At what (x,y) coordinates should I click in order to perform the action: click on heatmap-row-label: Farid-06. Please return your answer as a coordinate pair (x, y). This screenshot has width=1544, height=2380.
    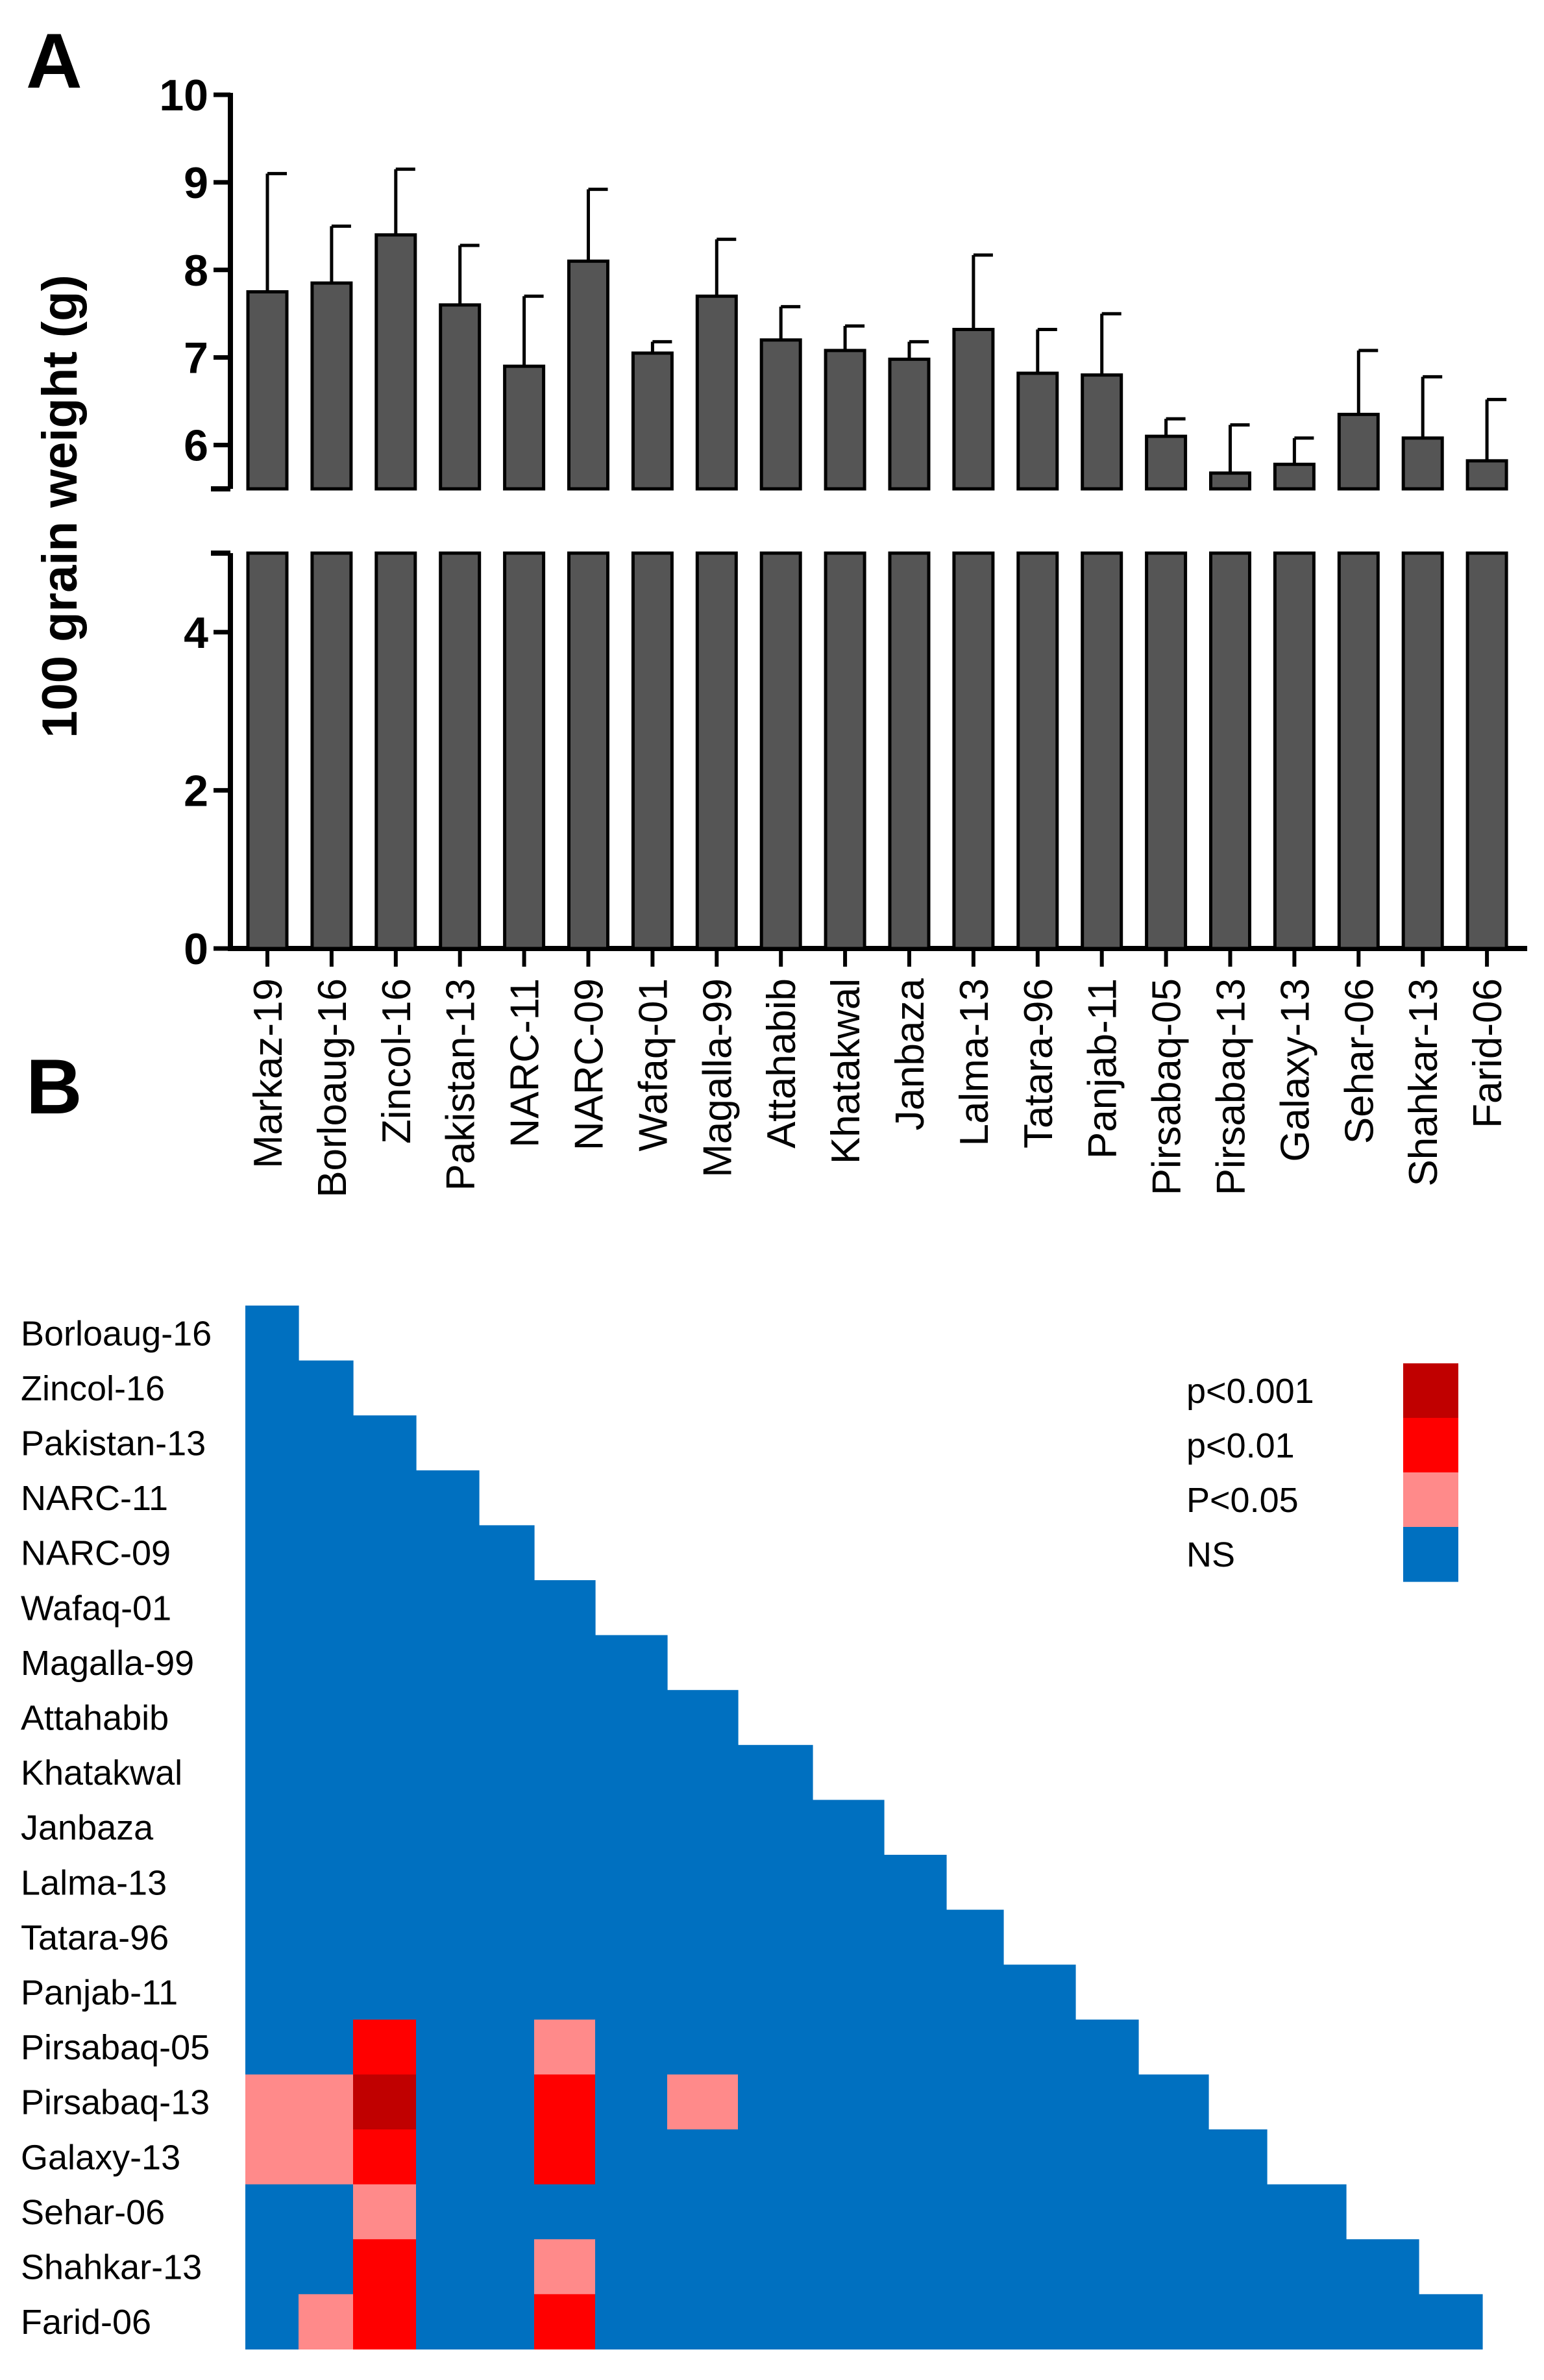
    Looking at the image, I should click on (86, 2322).